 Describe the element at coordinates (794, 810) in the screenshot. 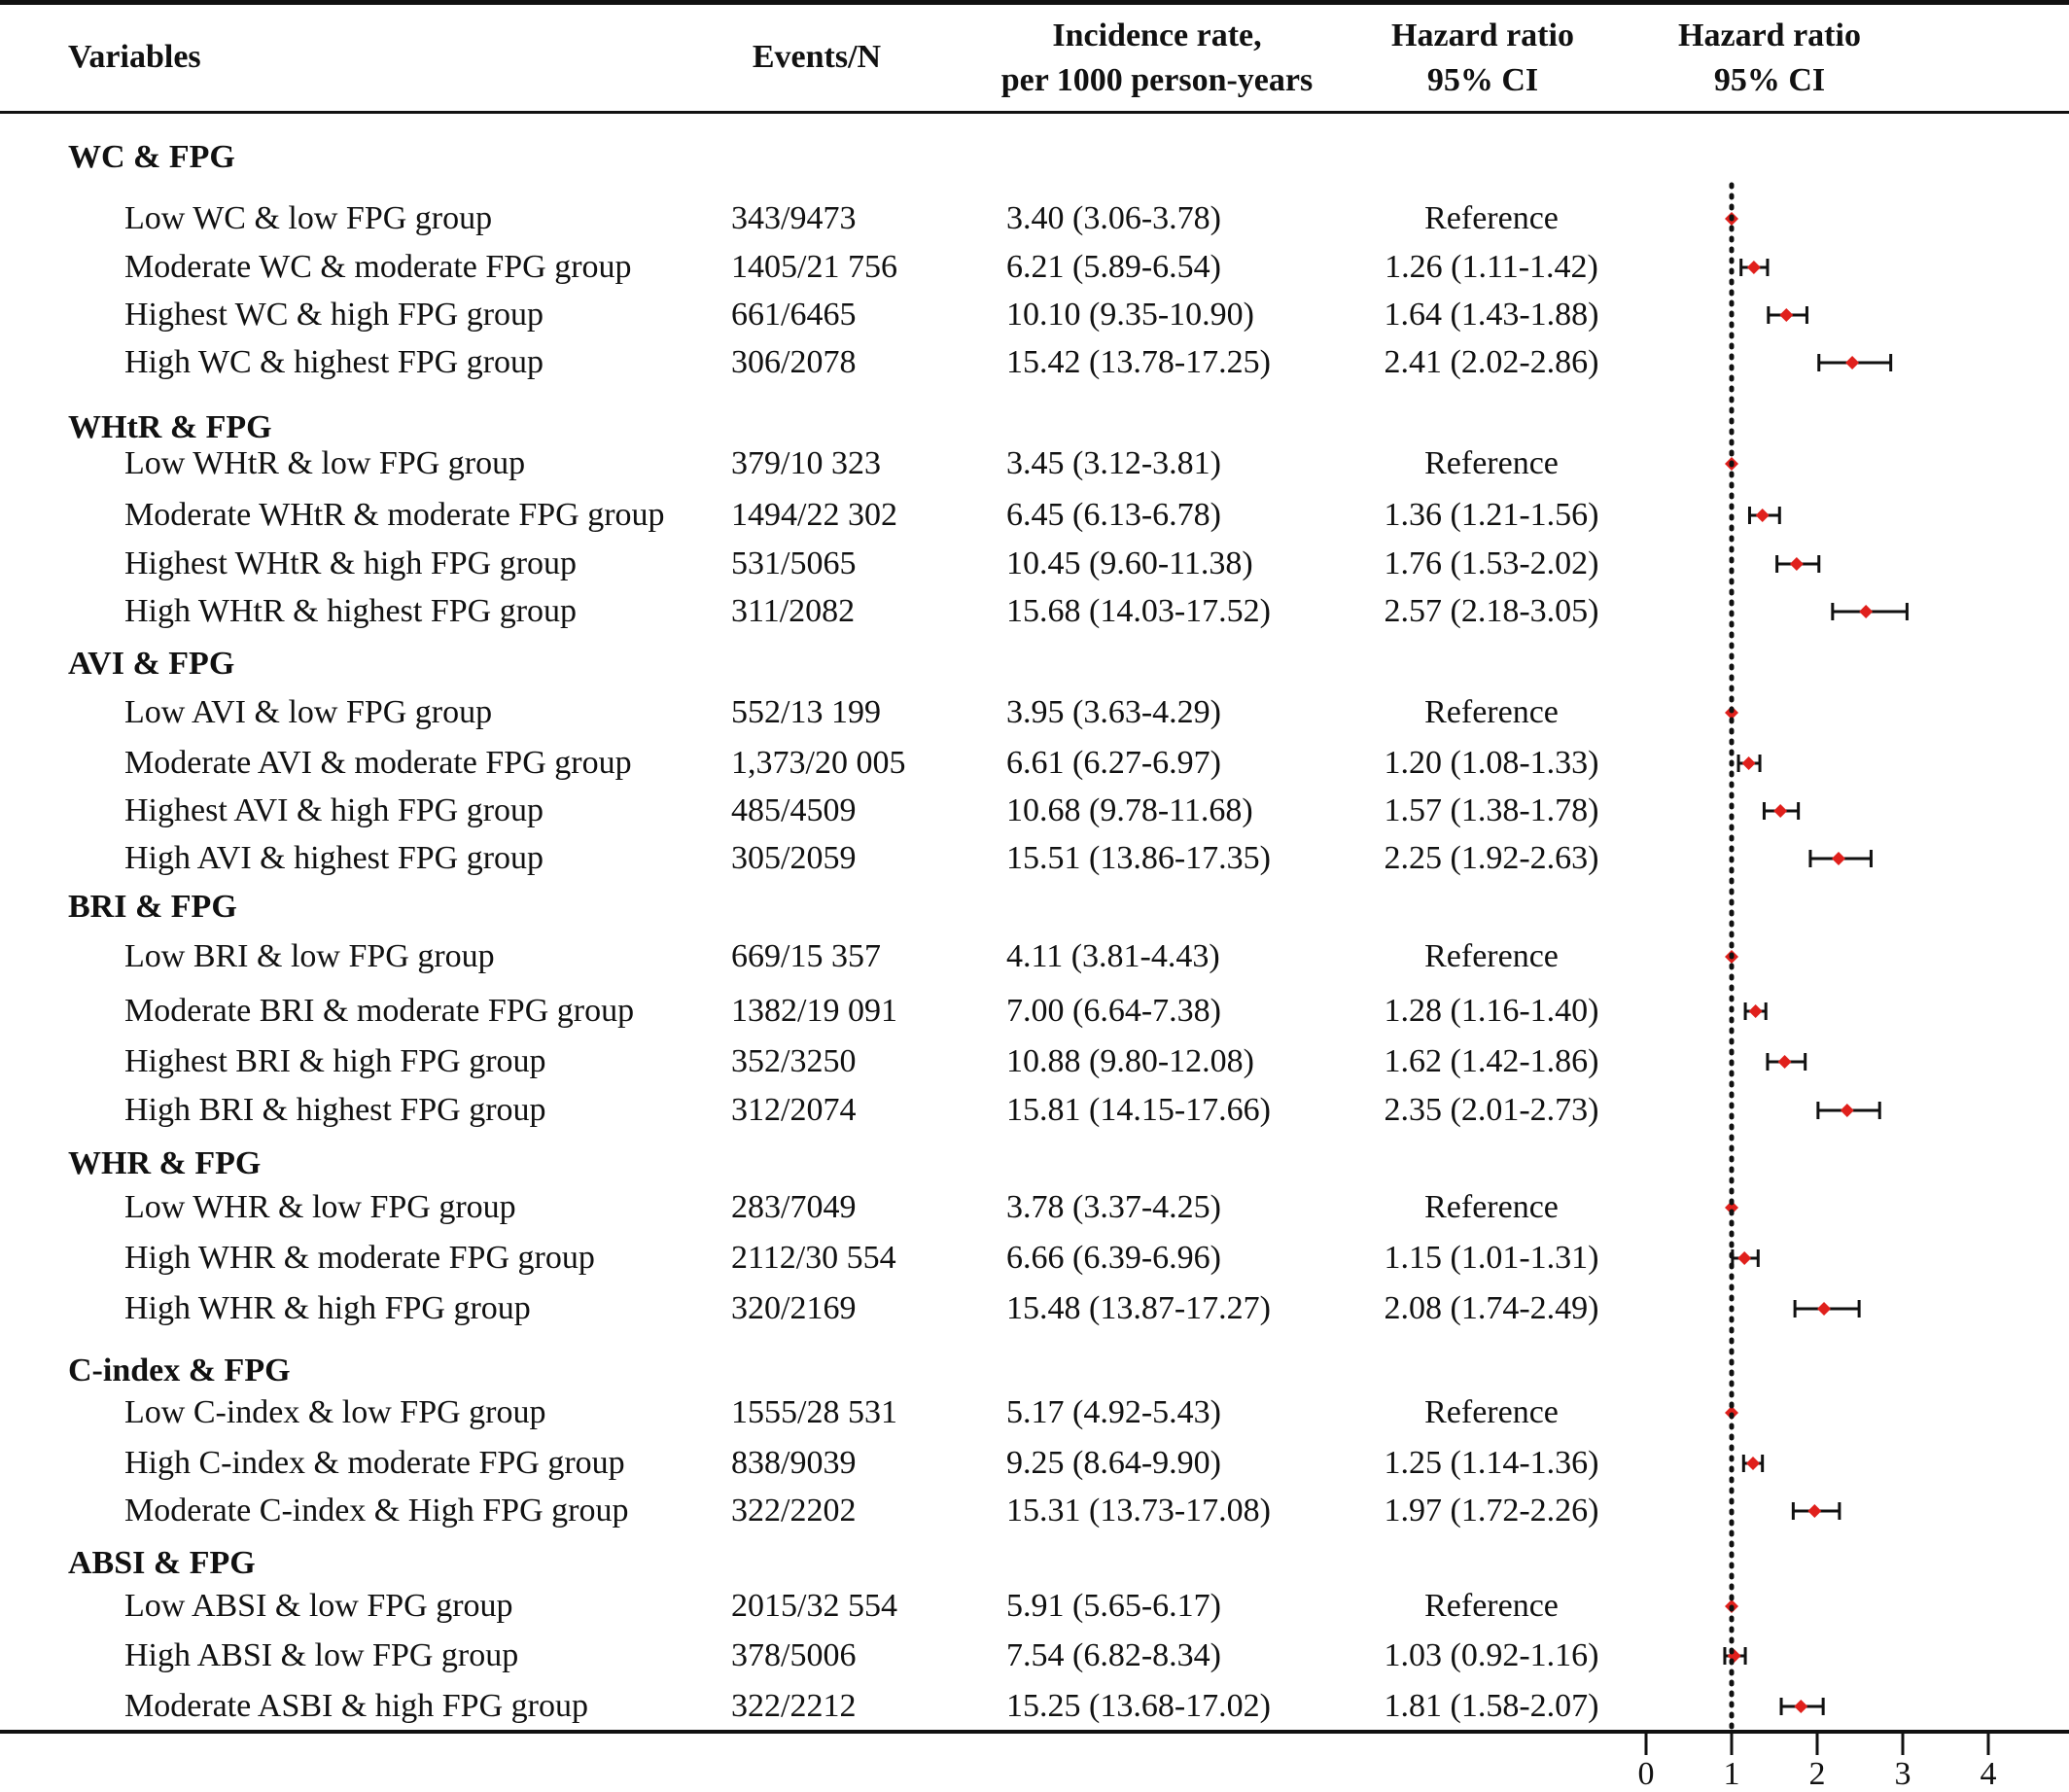

I see `row-events: 485/4509` at that location.